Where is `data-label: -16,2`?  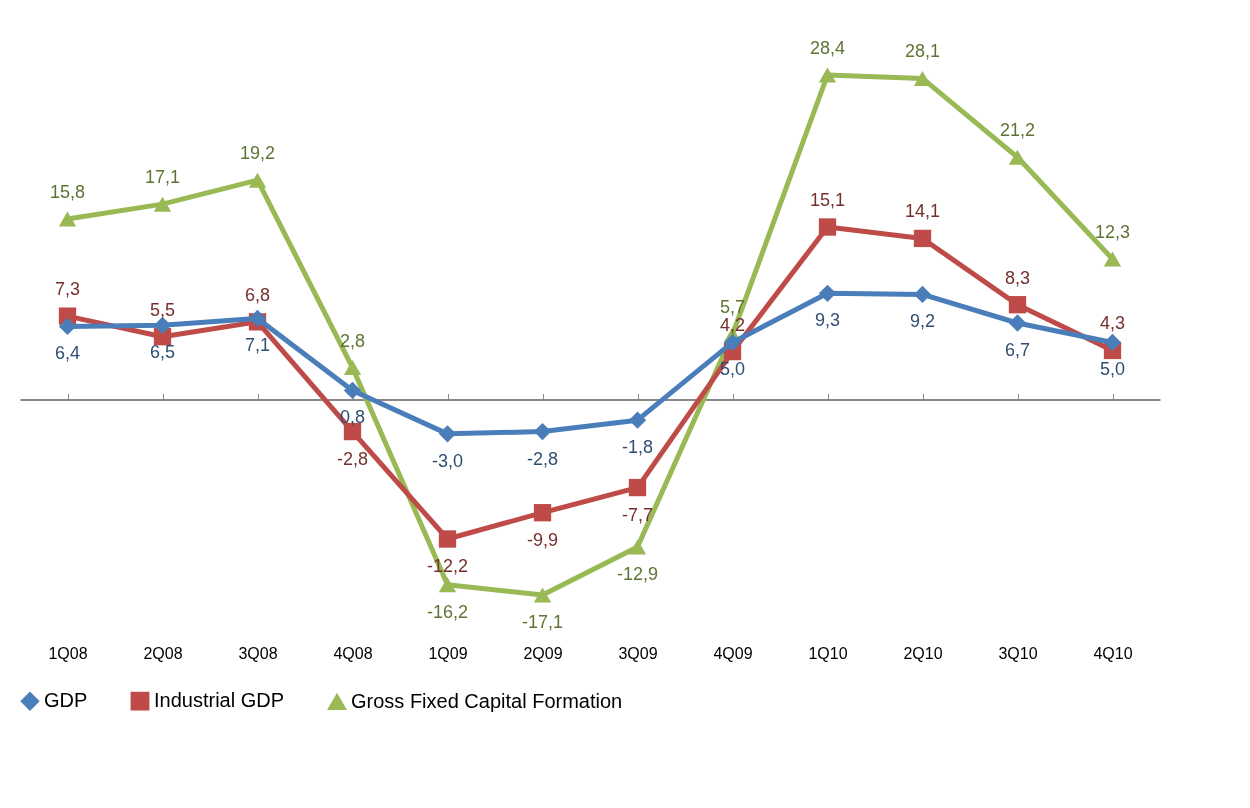
data-label: -16,2 is located at coordinates (447, 611).